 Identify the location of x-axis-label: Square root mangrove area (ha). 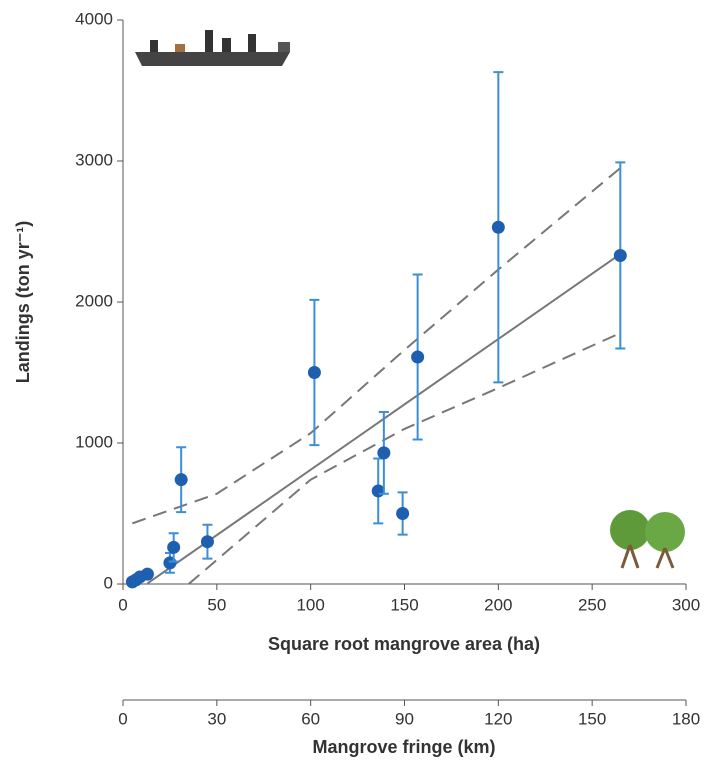
(404, 644).